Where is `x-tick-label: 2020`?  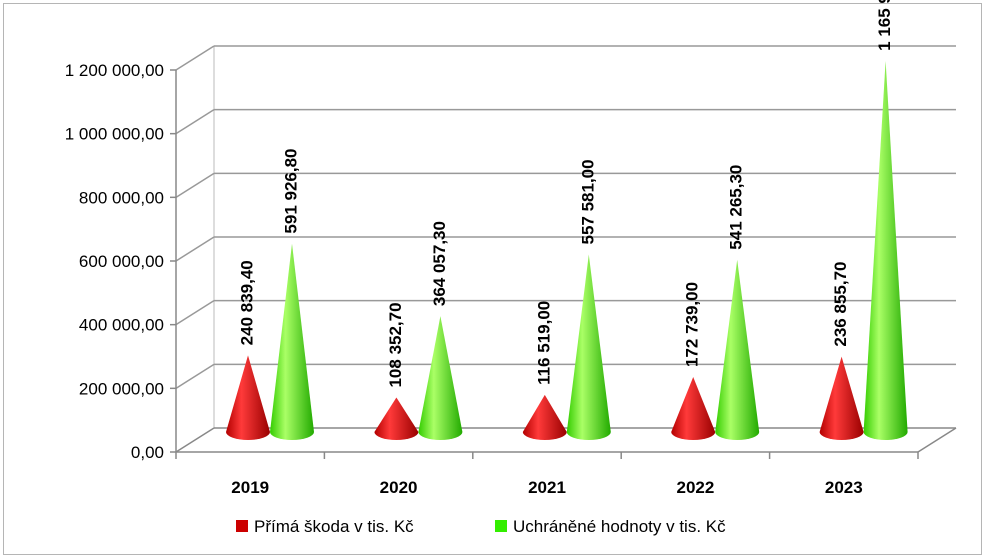
x-tick-label: 2020 is located at coordinates (399, 487).